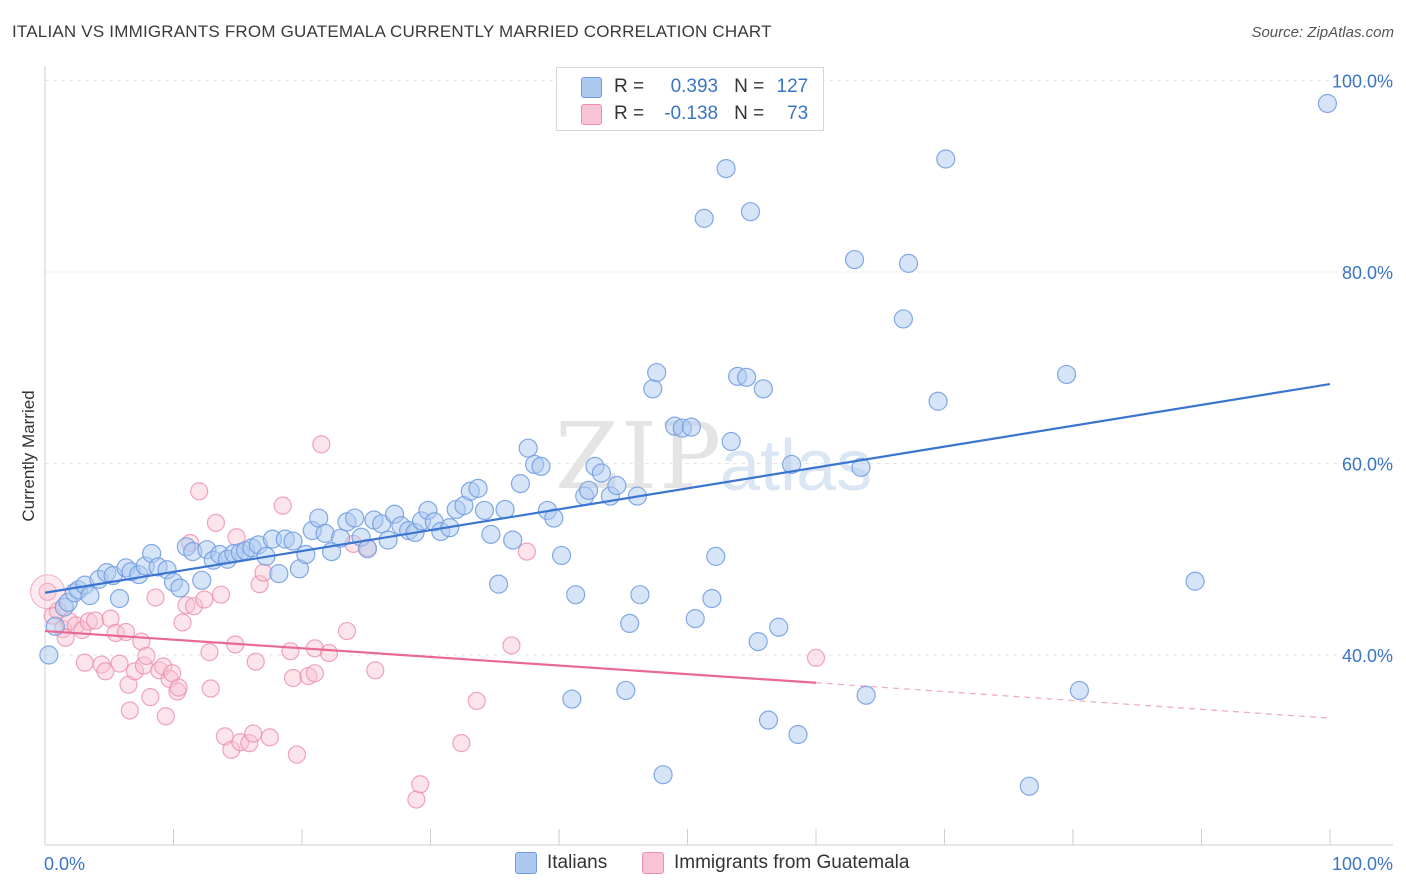 This screenshot has width=1406, height=892. Describe the element at coordinates (591, 114) in the screenshot. I see `legend-swatch-pink` at that location.